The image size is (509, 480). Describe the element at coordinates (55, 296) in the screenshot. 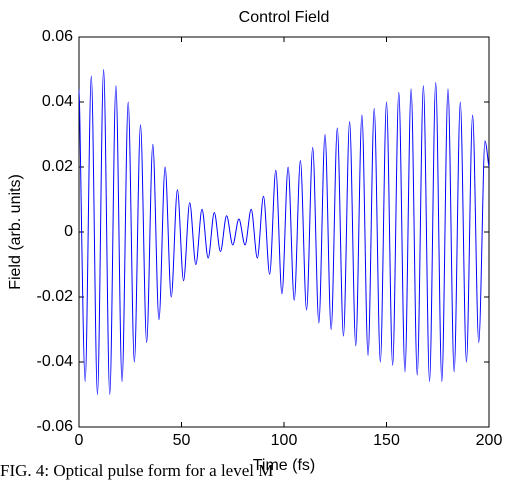

I see `y-tick-label: -0.02` at that location.